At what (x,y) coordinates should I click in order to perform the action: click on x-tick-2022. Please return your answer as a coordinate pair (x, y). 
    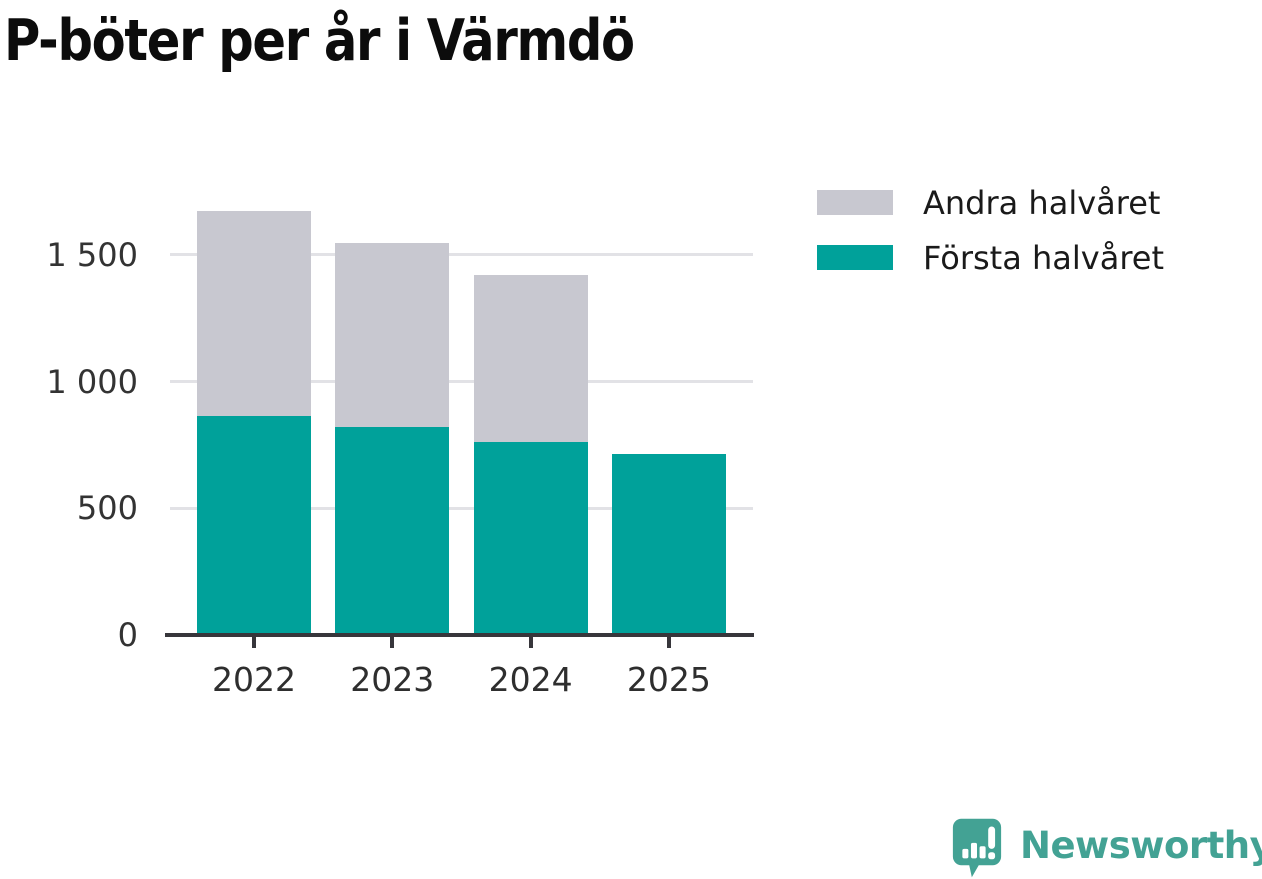
    Looking at the image, I should click on (254, 642).